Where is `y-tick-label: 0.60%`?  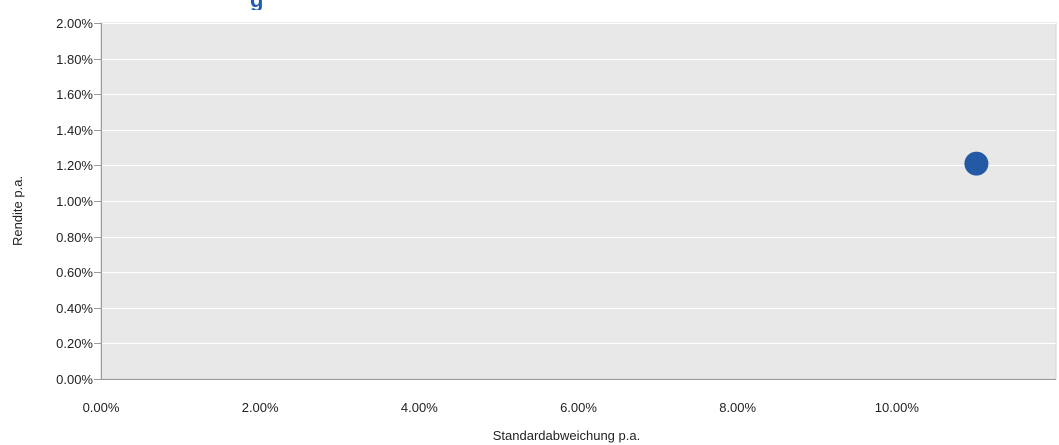
y-tick-label: 0.60% is located at coordinates (74, 272).